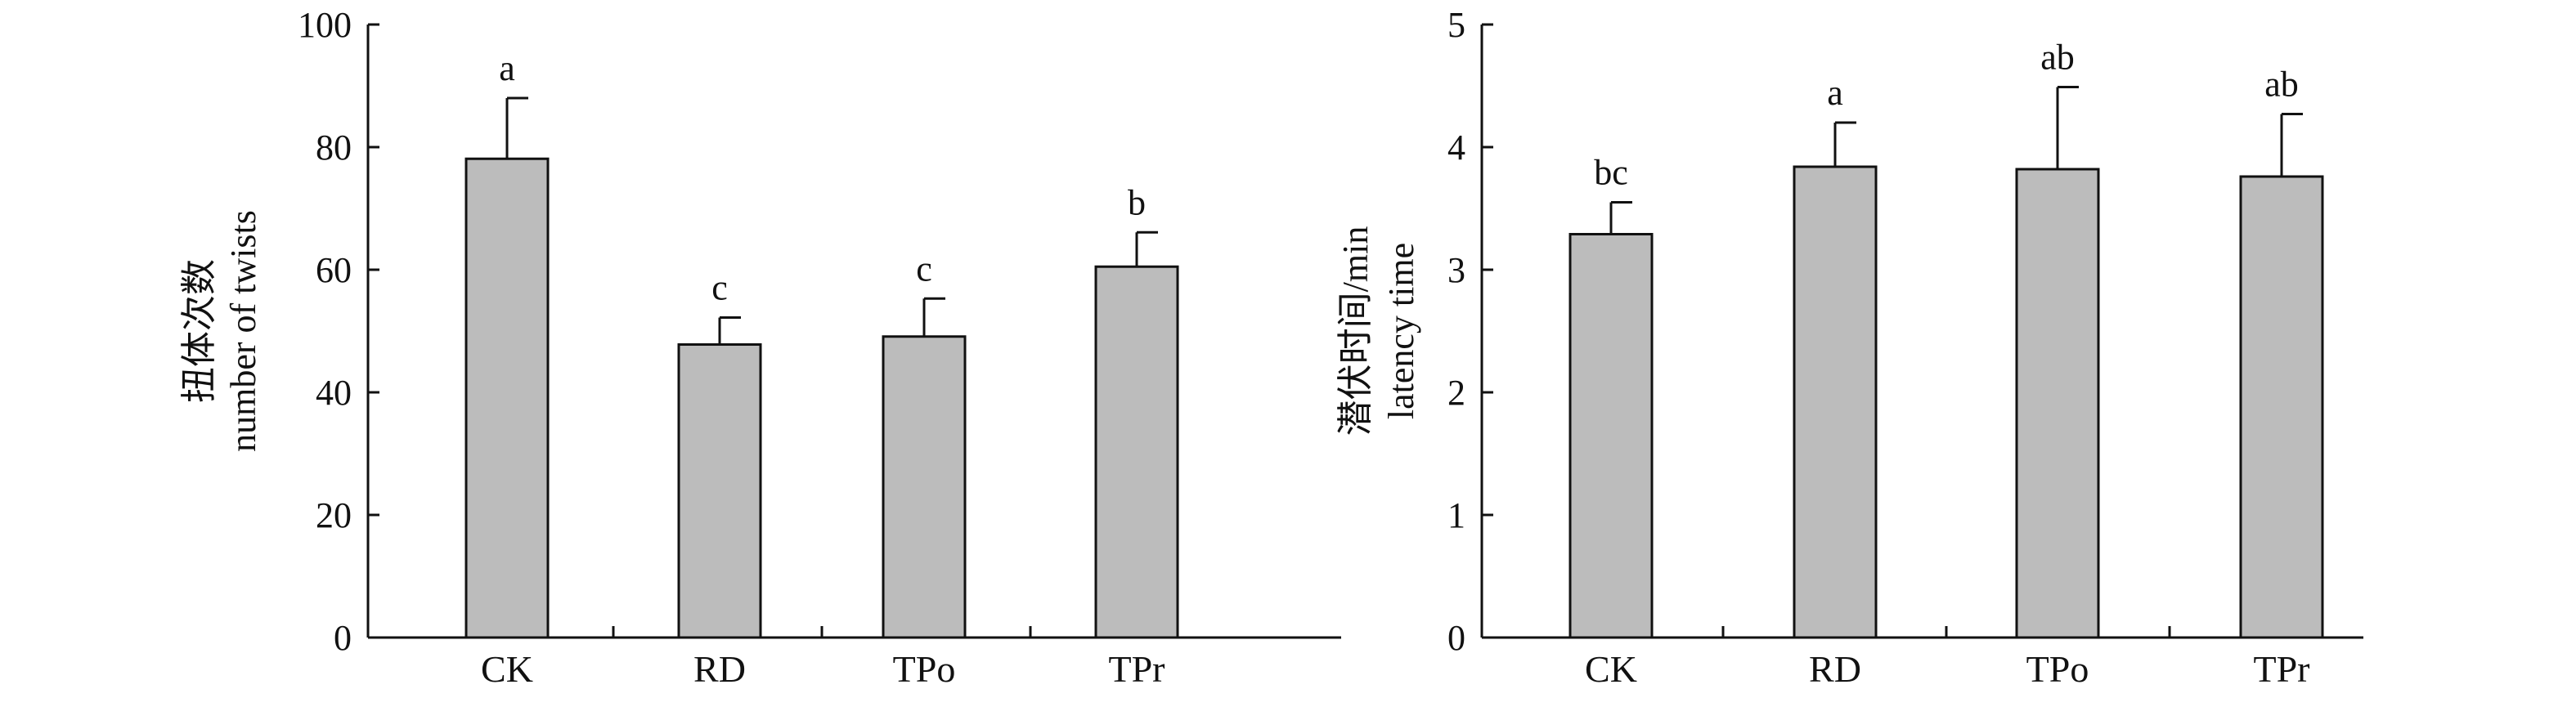 The height and width of the screenshot is (716, 2576). What do you see at coordinates (334, 515) in the screenshot?
I see `y-tick-label: 20` at bounding box center [334, 515].